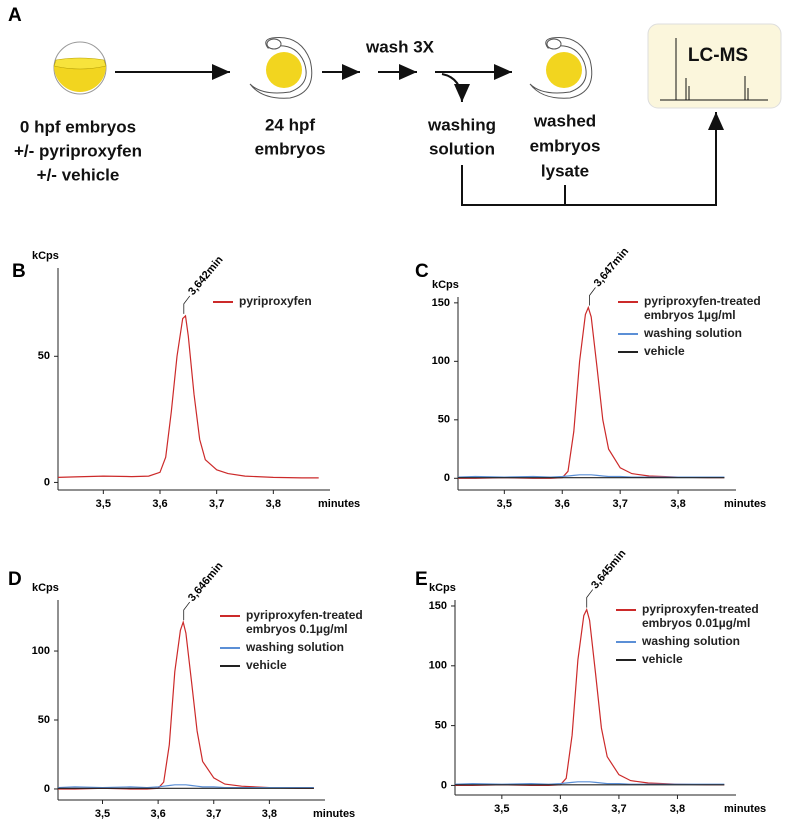 The width and height of the screenshot is (787, 819). Describe the element at coordinates (462, 148) in the screenshot. I see `step-label: solution` at that location.